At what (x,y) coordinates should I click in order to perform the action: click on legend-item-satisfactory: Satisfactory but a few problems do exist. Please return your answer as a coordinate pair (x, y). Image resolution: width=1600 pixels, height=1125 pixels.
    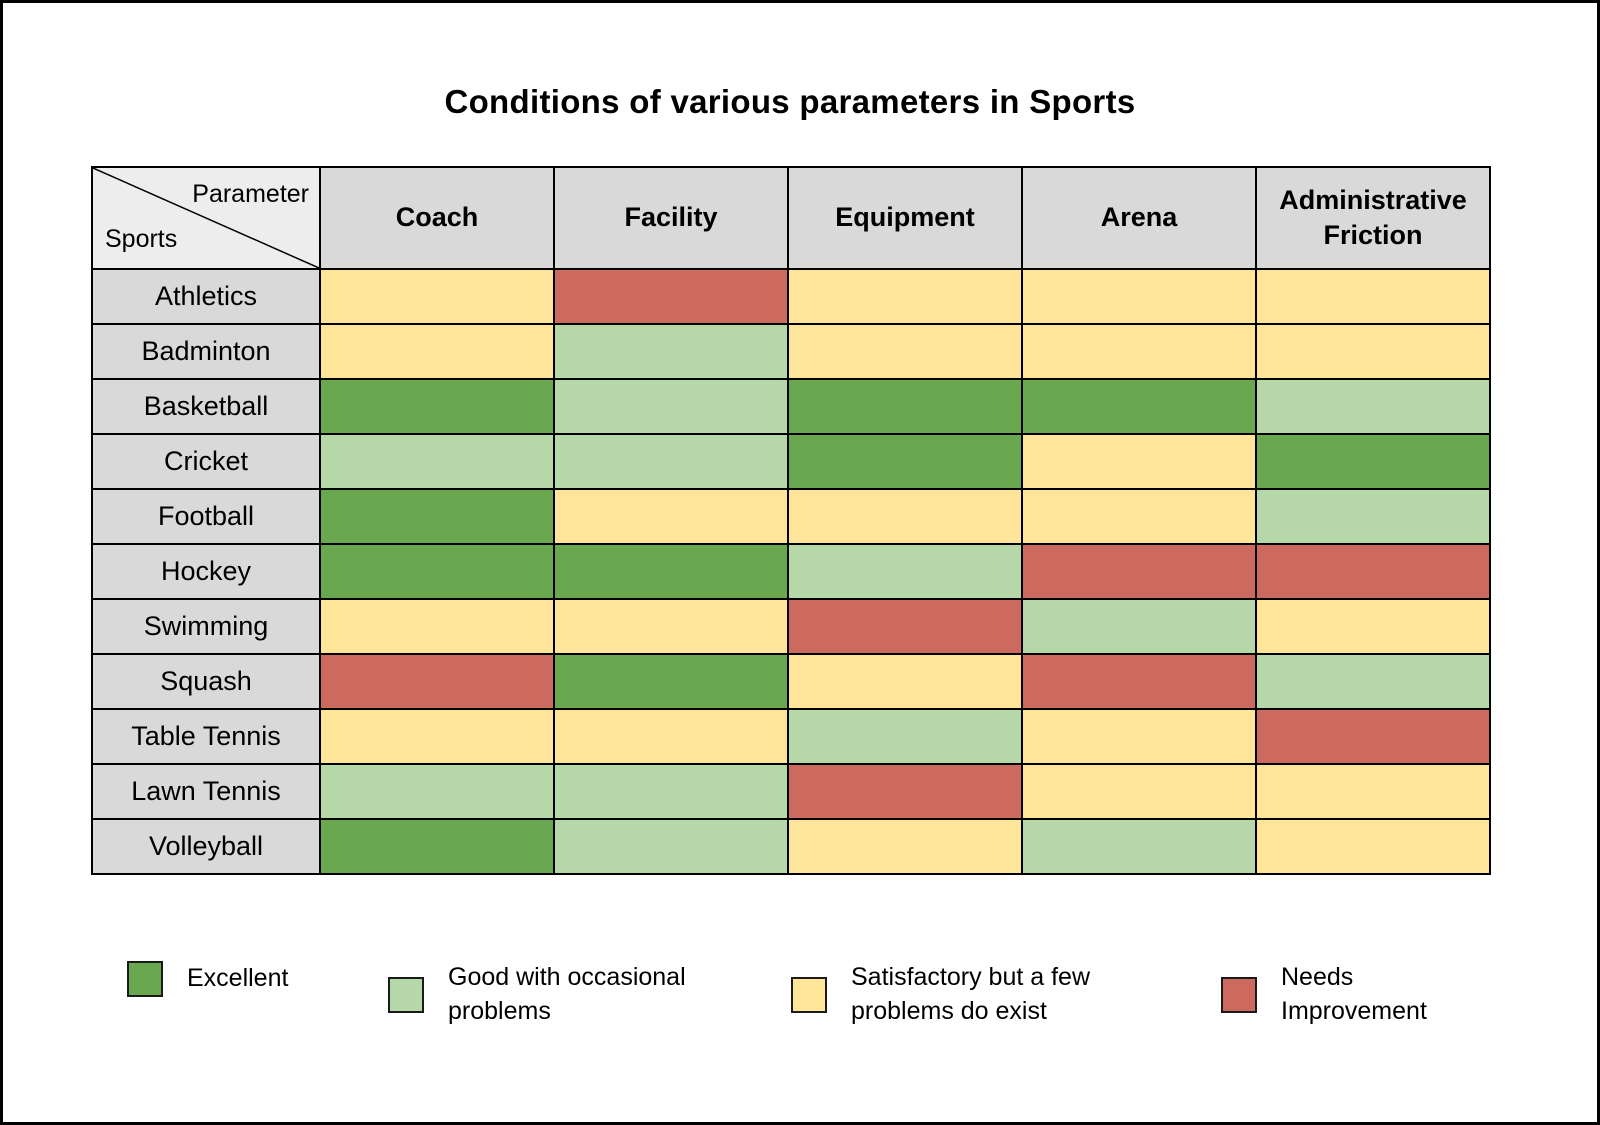
    Looking at the image, I should click on (968, 995).